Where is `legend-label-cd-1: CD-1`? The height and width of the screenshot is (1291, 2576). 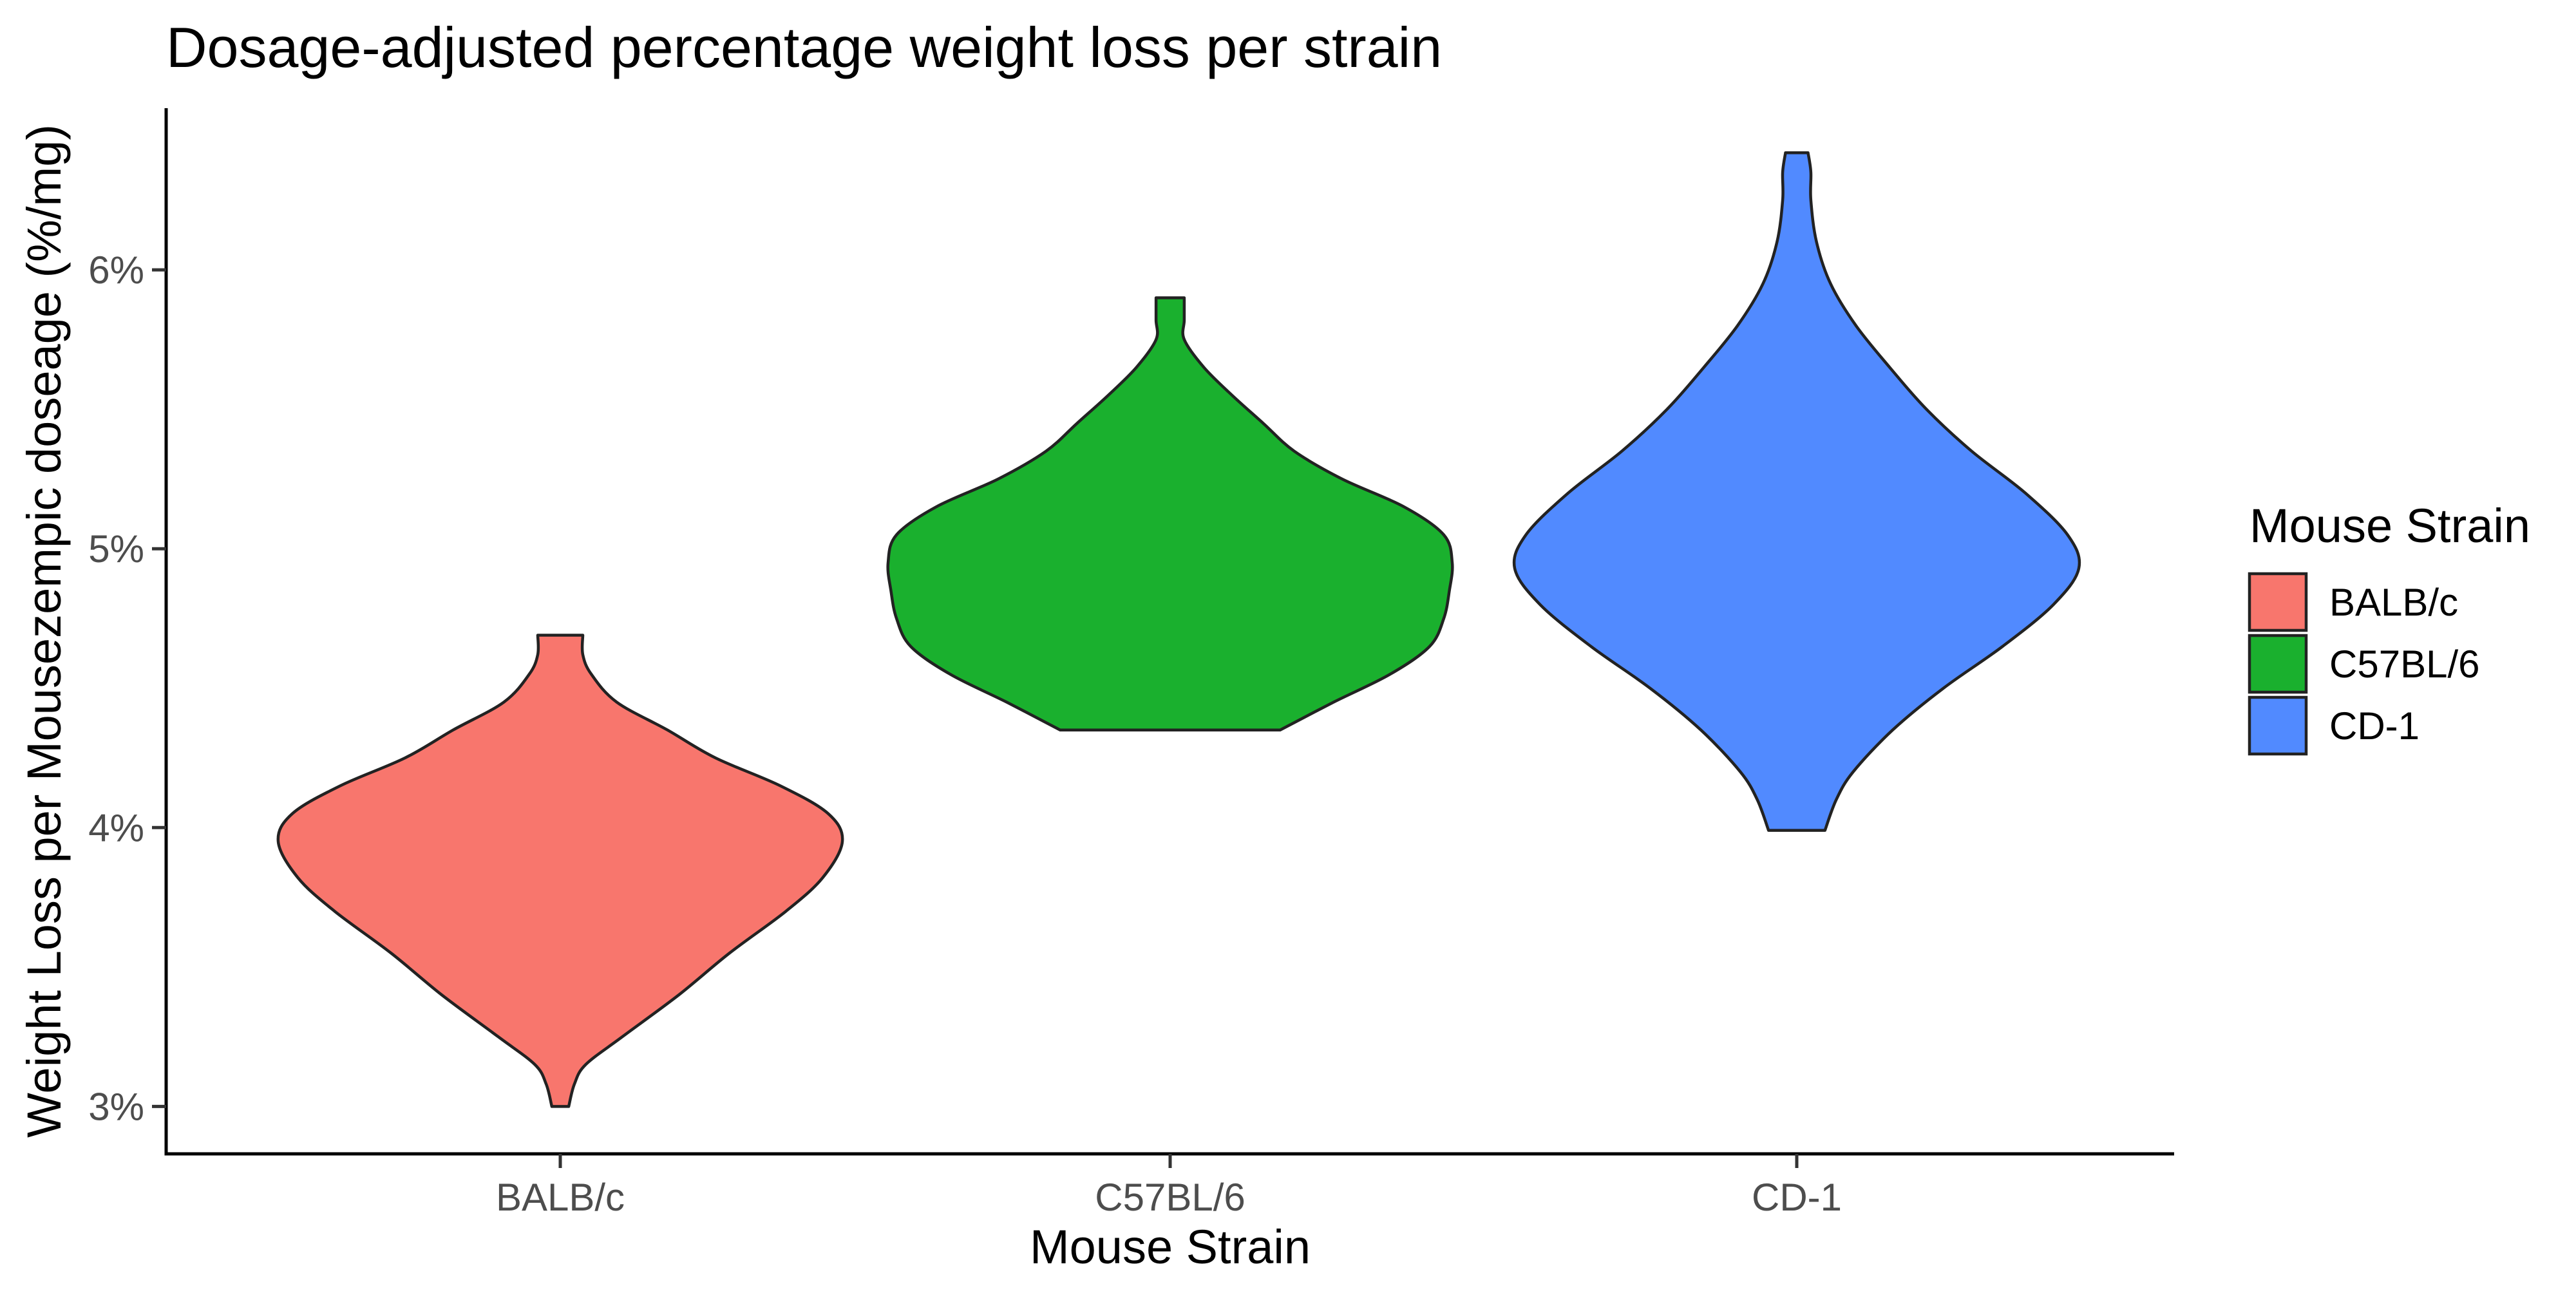 legend-label-cd-1: CD-1 is located at coordinates (2374, 726).